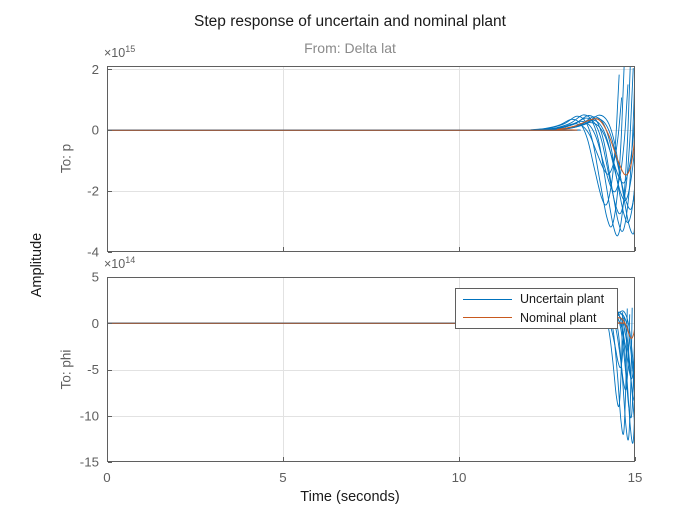  Describe the element at coordinates (89, 462) in the screenshot. I see `y-tick-label: -15` at that location.